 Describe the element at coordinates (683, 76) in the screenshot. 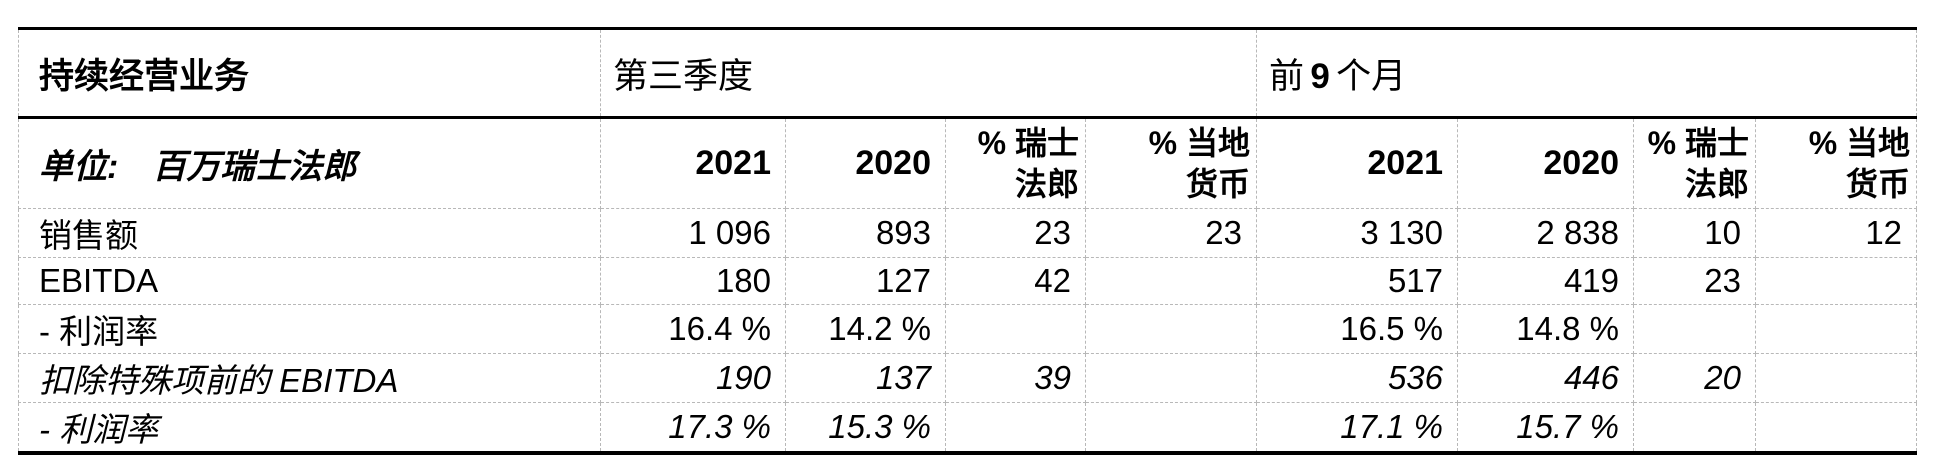

I see `q3-section-label: 第三季度` at that location.